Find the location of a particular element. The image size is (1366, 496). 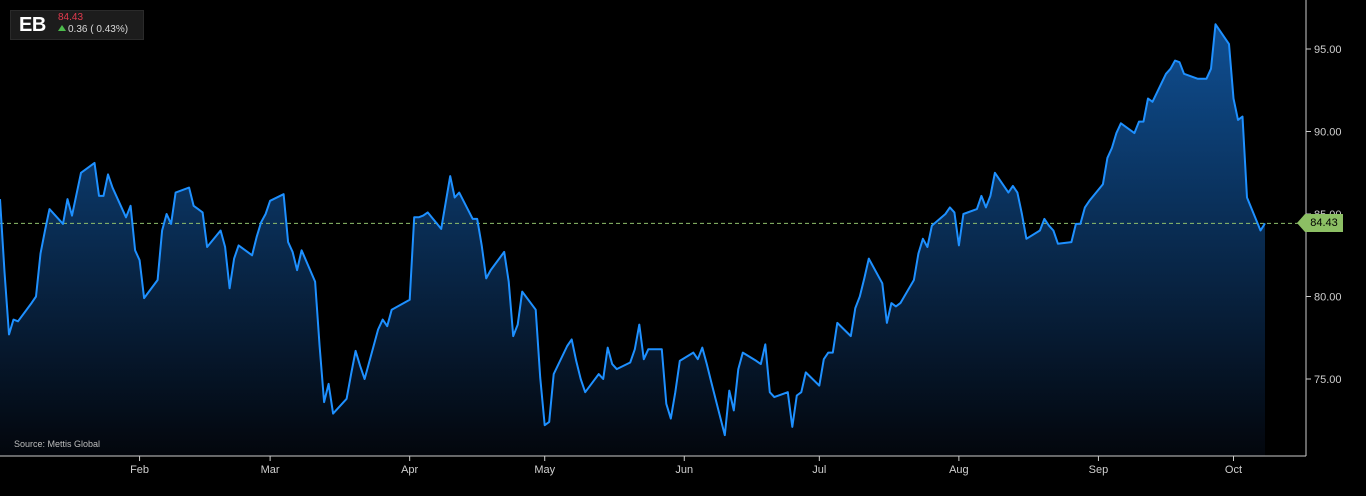

x-tick-label: Jul is located at coordinates (819, 470).